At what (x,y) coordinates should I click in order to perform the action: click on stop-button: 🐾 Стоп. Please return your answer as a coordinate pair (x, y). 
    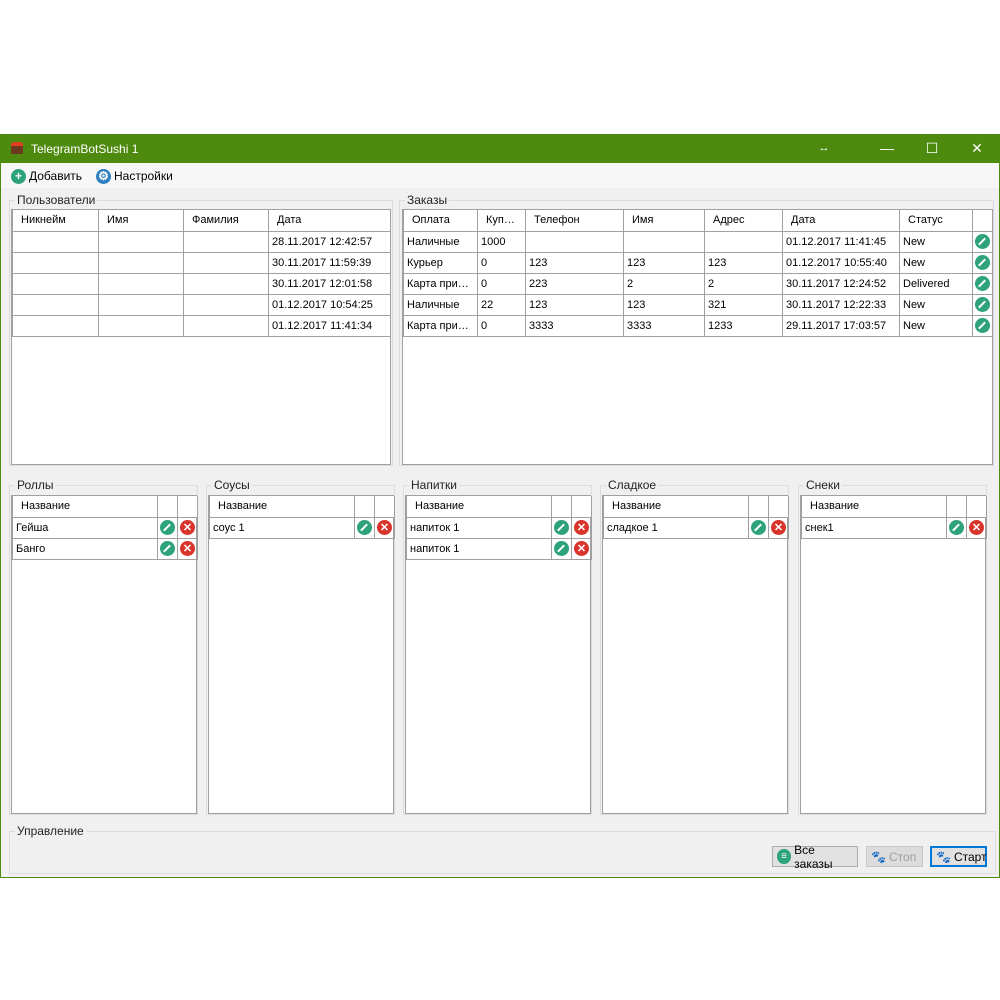
    Looking at the image, I should click on (894, 856).